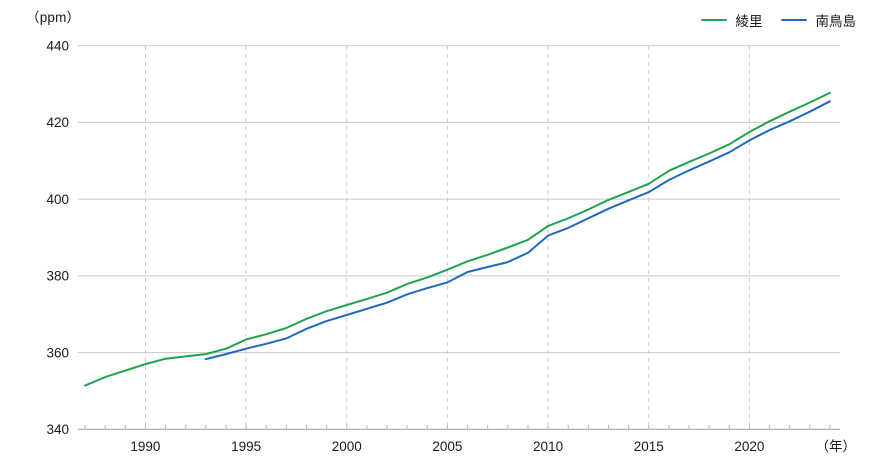 This screenshot has height=466, width=872. I want to click on x-tick-label-2015: 2015, so click(649, 446).